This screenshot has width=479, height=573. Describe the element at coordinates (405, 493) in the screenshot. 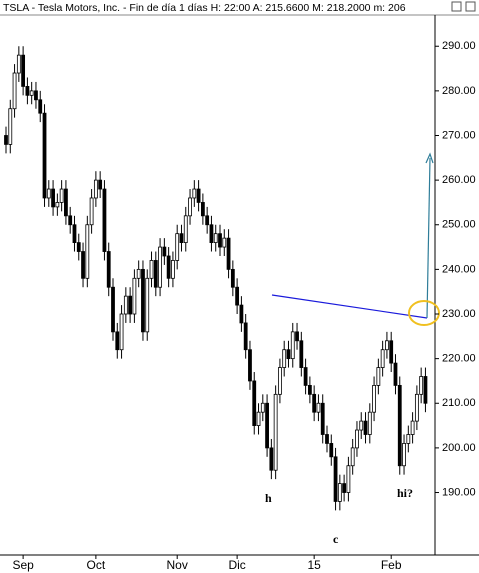

I see `annotation: hi?` at that location.